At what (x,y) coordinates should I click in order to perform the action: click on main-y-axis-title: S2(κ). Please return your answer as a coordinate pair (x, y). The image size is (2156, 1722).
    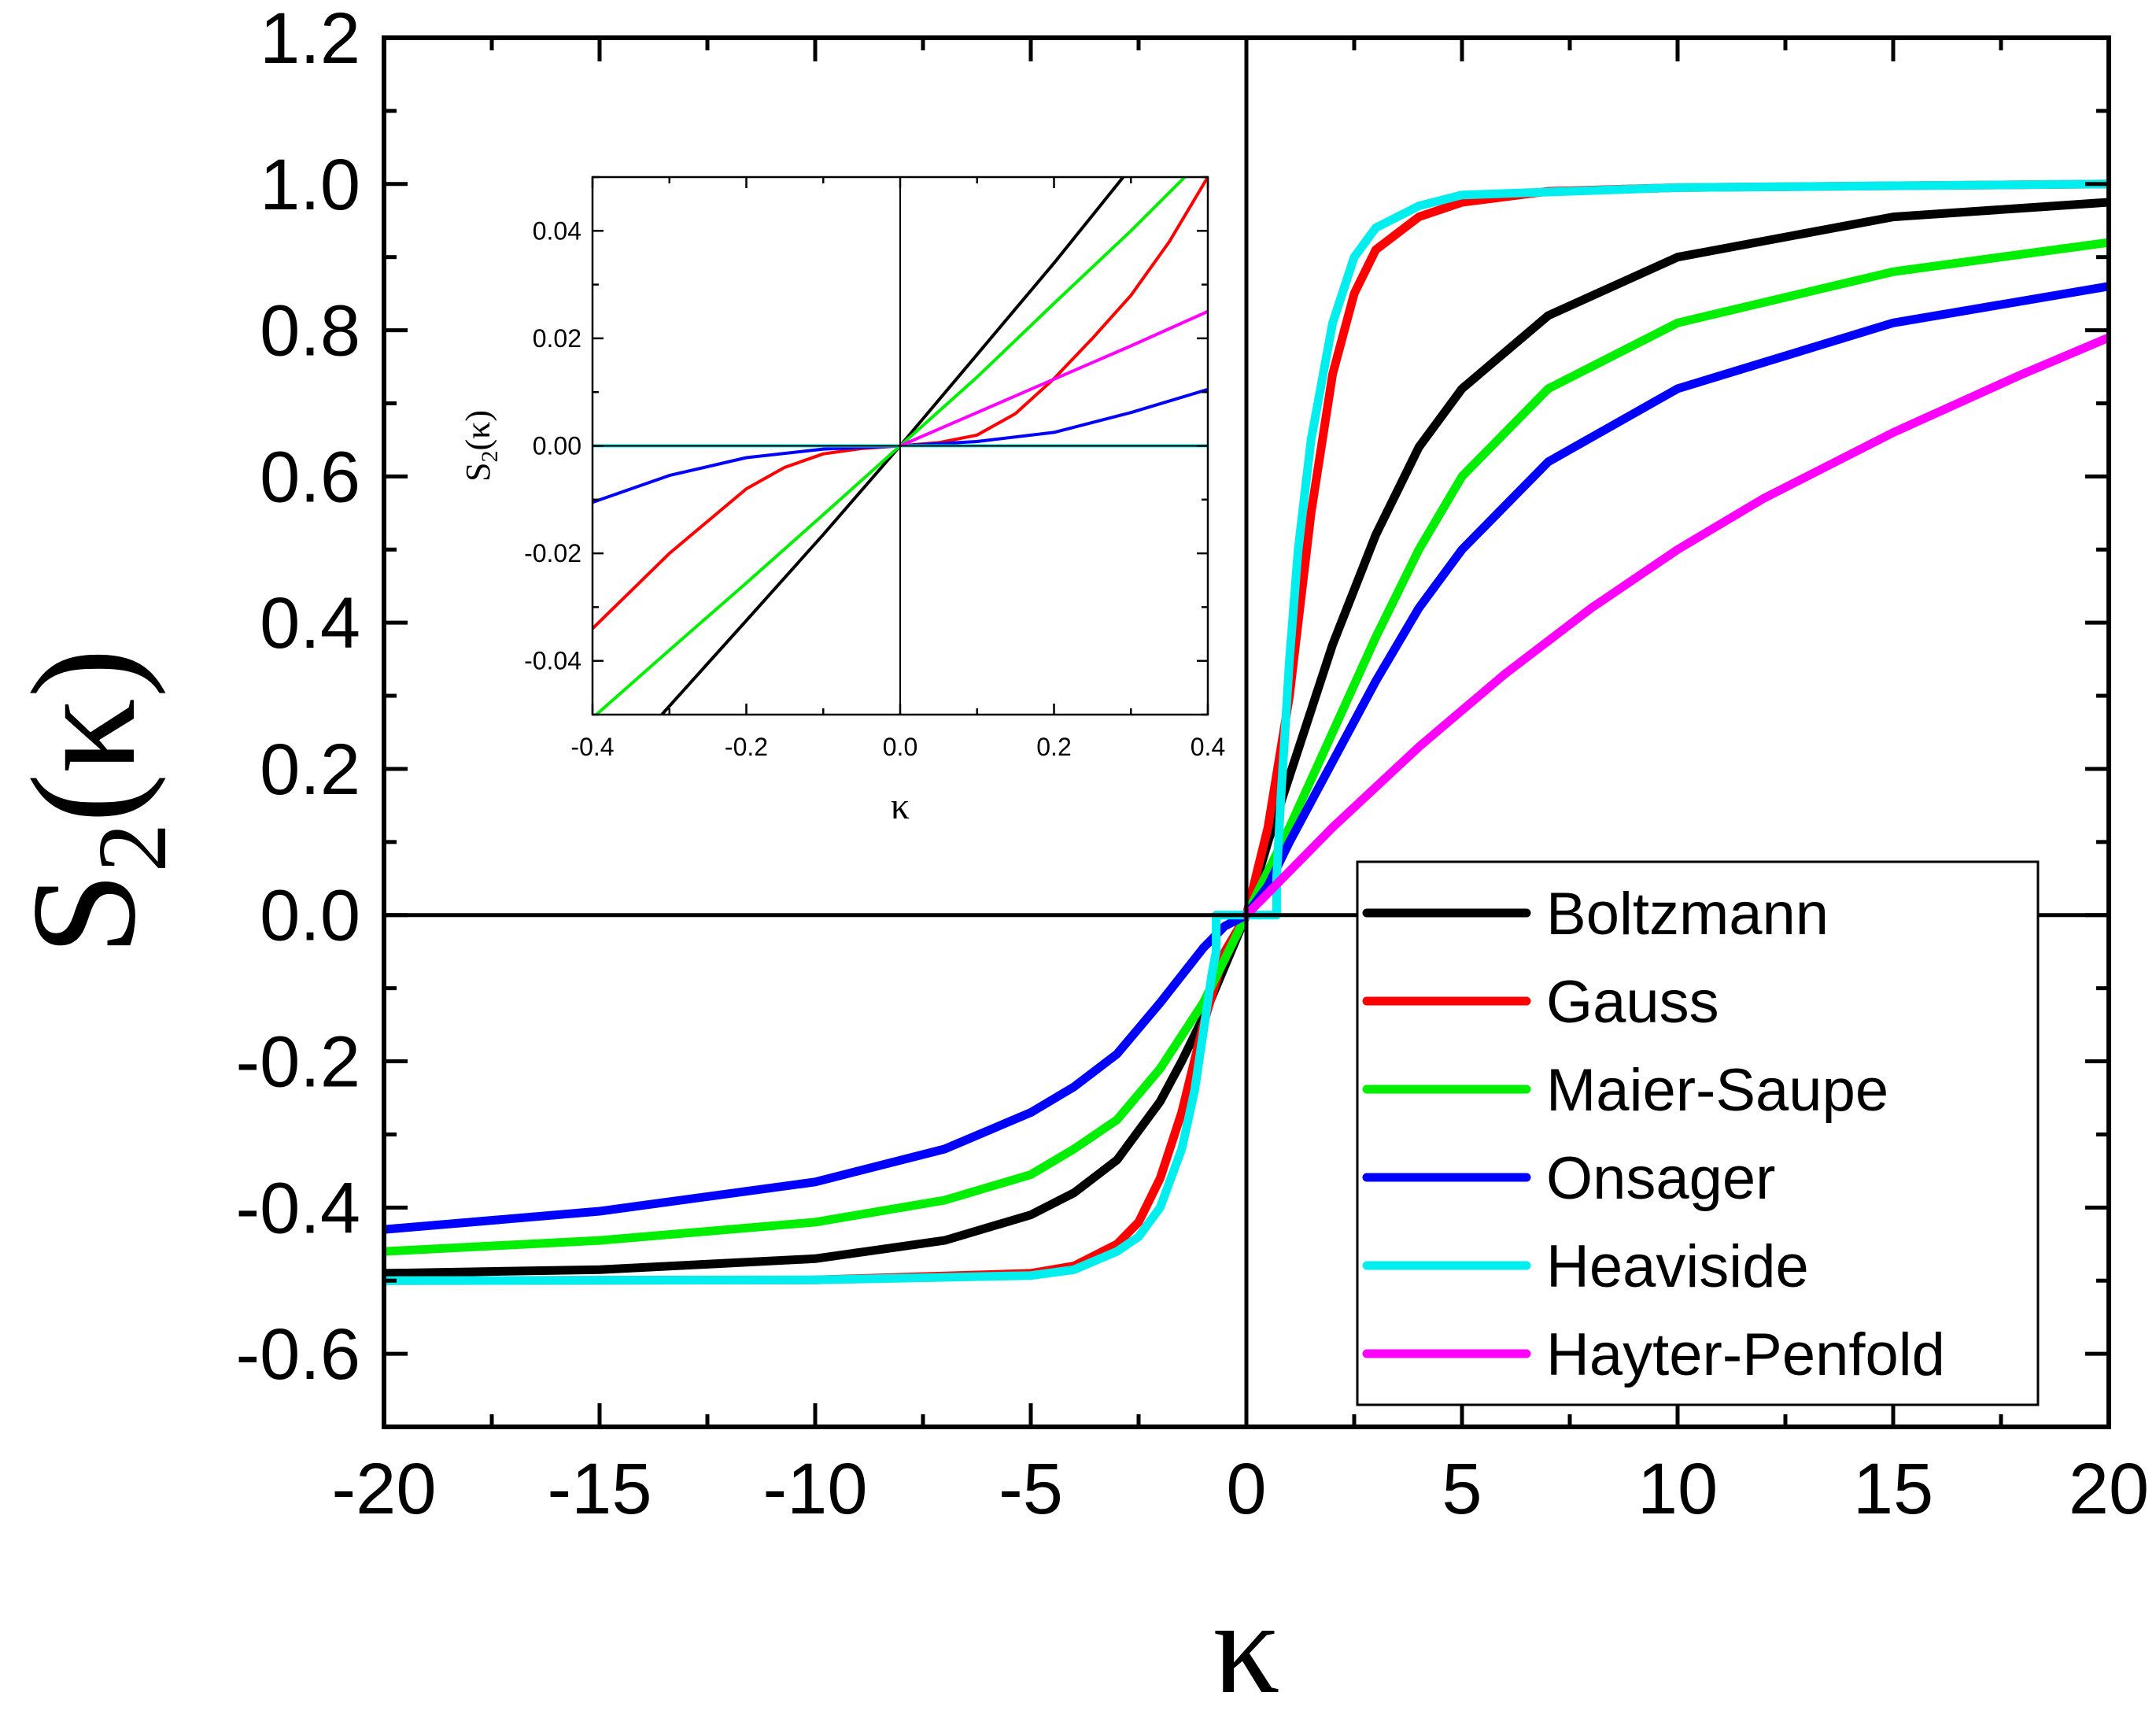
    Looking at the image, I should click on (94, 802).